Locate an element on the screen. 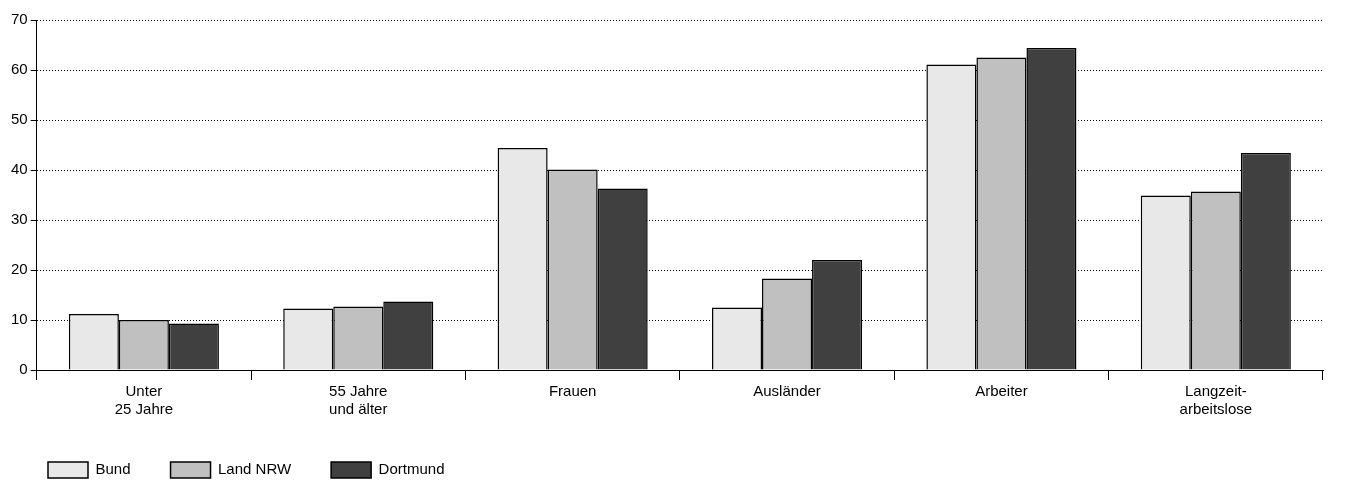  legend-label: Bund is located at coordinates (113, 469).